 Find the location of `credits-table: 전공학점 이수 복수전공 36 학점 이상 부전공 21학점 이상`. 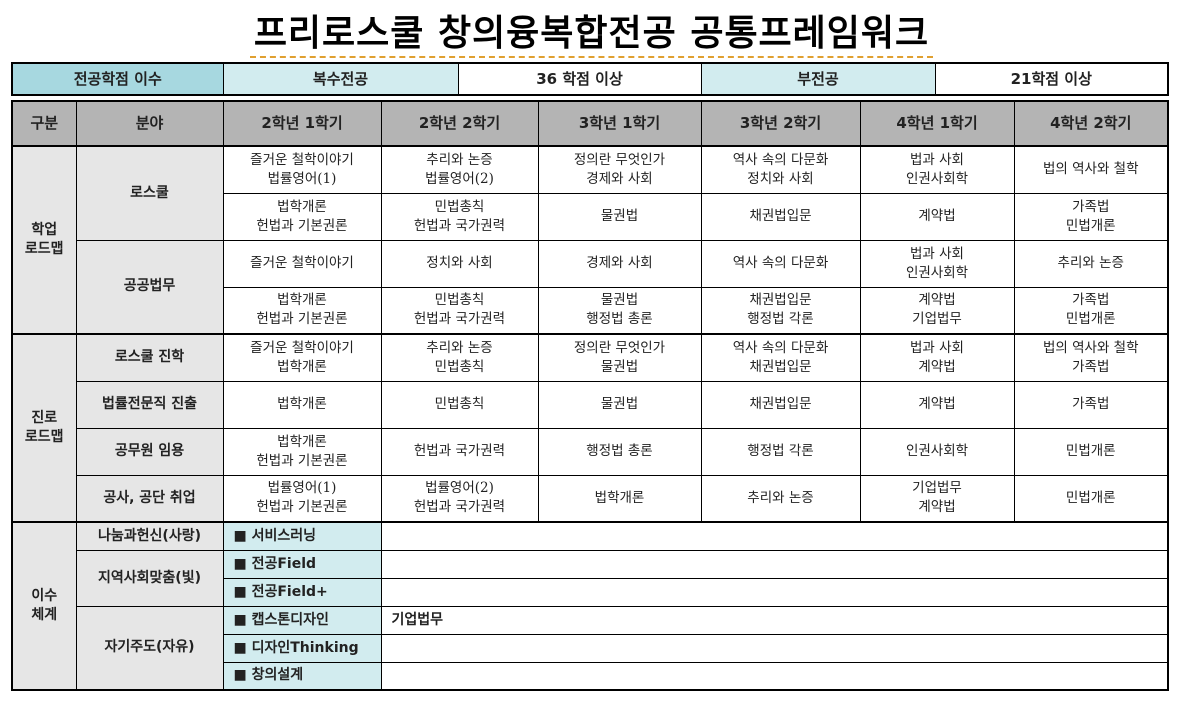

credits-table: 전공학점 이수 복수전공 36 학점 이상 부전공 21학점 이상 is located at coordinates (590, 79).